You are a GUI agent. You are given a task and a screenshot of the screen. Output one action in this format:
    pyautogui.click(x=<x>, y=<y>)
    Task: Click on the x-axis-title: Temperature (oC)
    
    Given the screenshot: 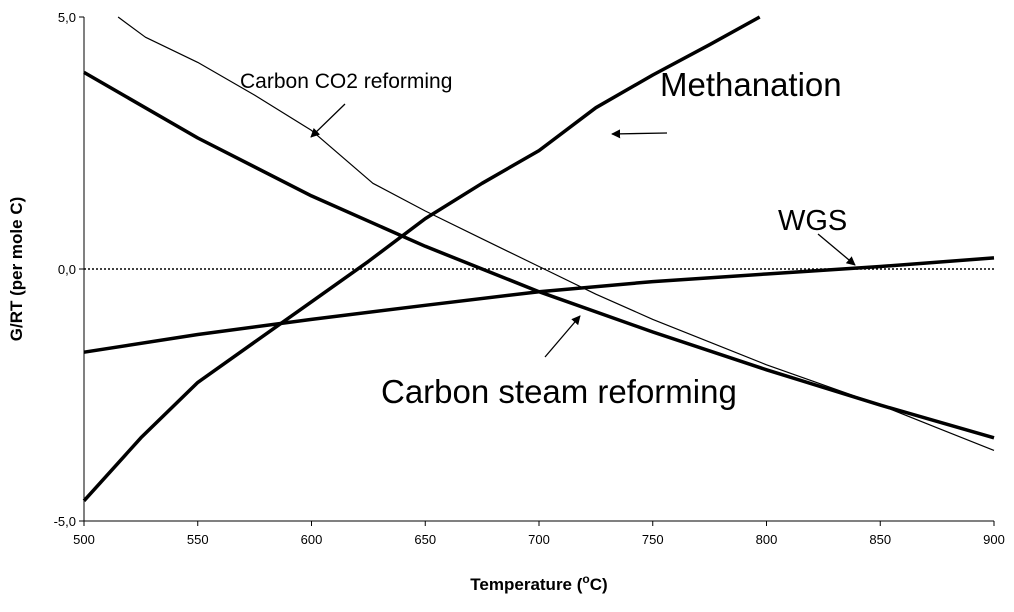 What is the action you would take?
    pyautogui.click(x=538, y=583)
    